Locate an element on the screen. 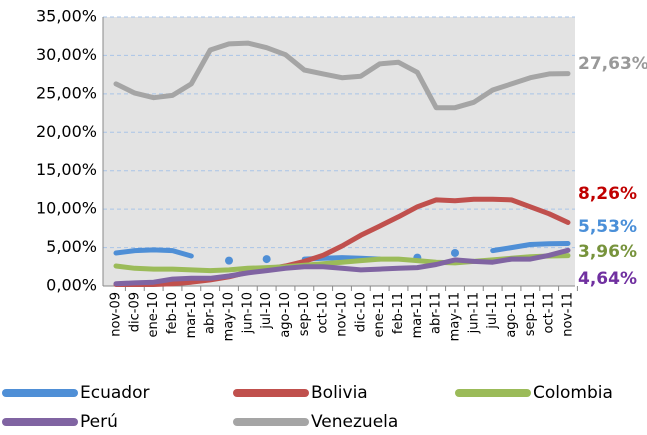 The width and height of the screenshot is (647, 435). x-tick-label: oct-10 is located at coordinates (323, 312).